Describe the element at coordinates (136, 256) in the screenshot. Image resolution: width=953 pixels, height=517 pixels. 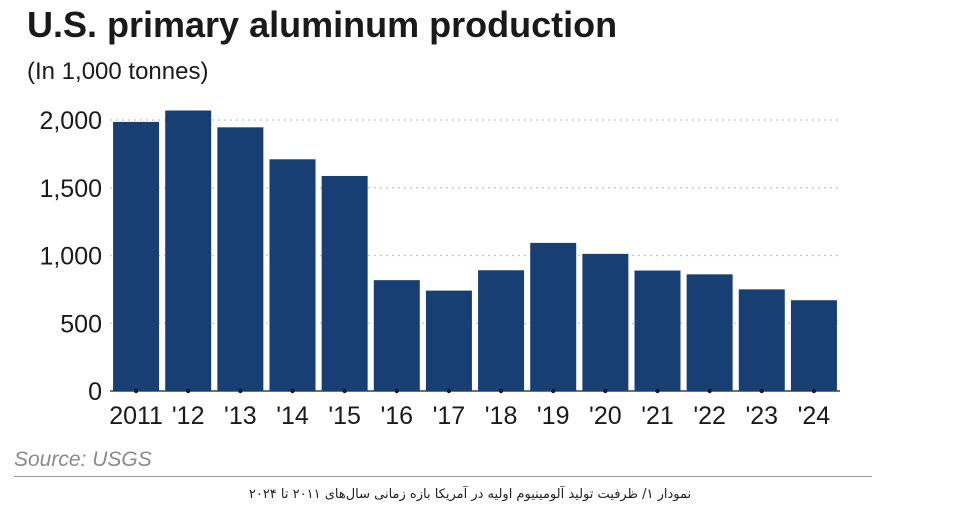
I see `bar-2011` at that location.